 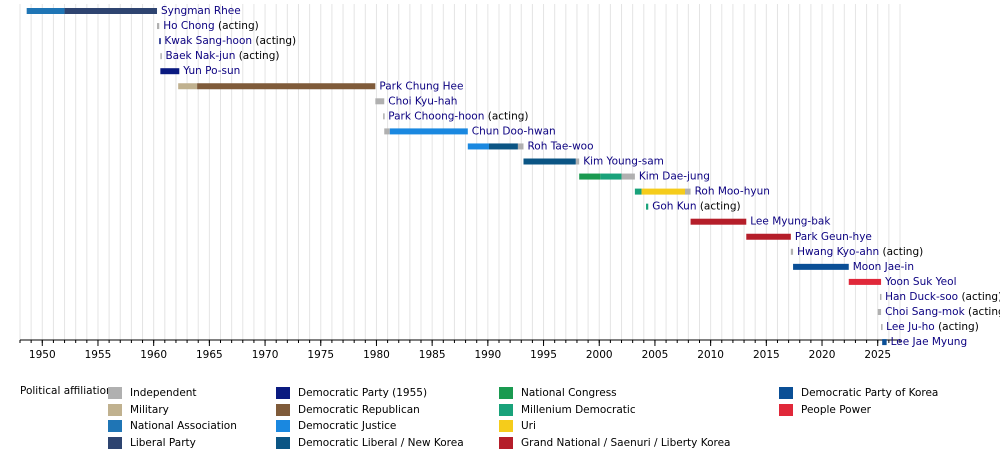 What do you see at coordinates (710, 355) in the screenshot?
I see `x-tick-label: 2010` at bounding box center [710, 355].